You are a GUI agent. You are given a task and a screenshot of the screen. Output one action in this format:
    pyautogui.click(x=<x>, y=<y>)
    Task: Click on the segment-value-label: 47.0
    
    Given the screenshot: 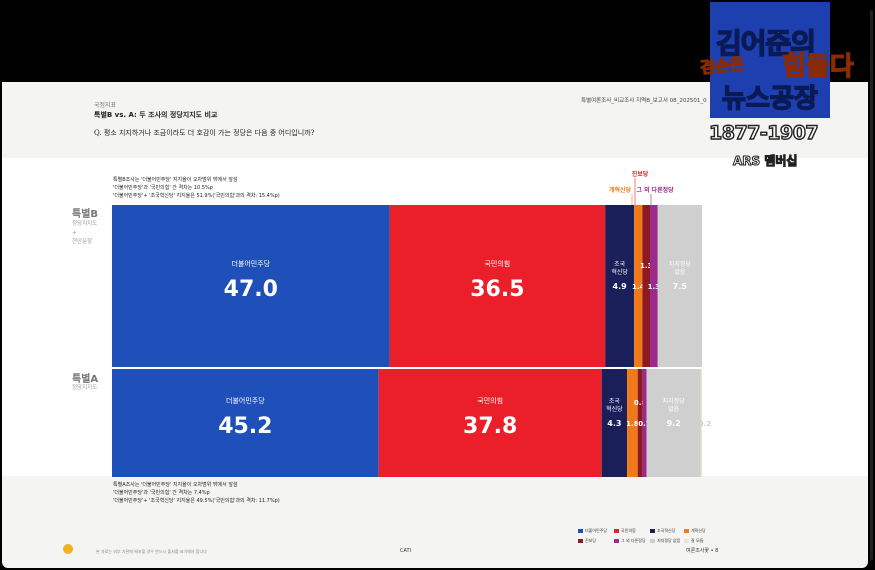 What is the action you would take?
    pyautogui.click(x=251, y=289)
    